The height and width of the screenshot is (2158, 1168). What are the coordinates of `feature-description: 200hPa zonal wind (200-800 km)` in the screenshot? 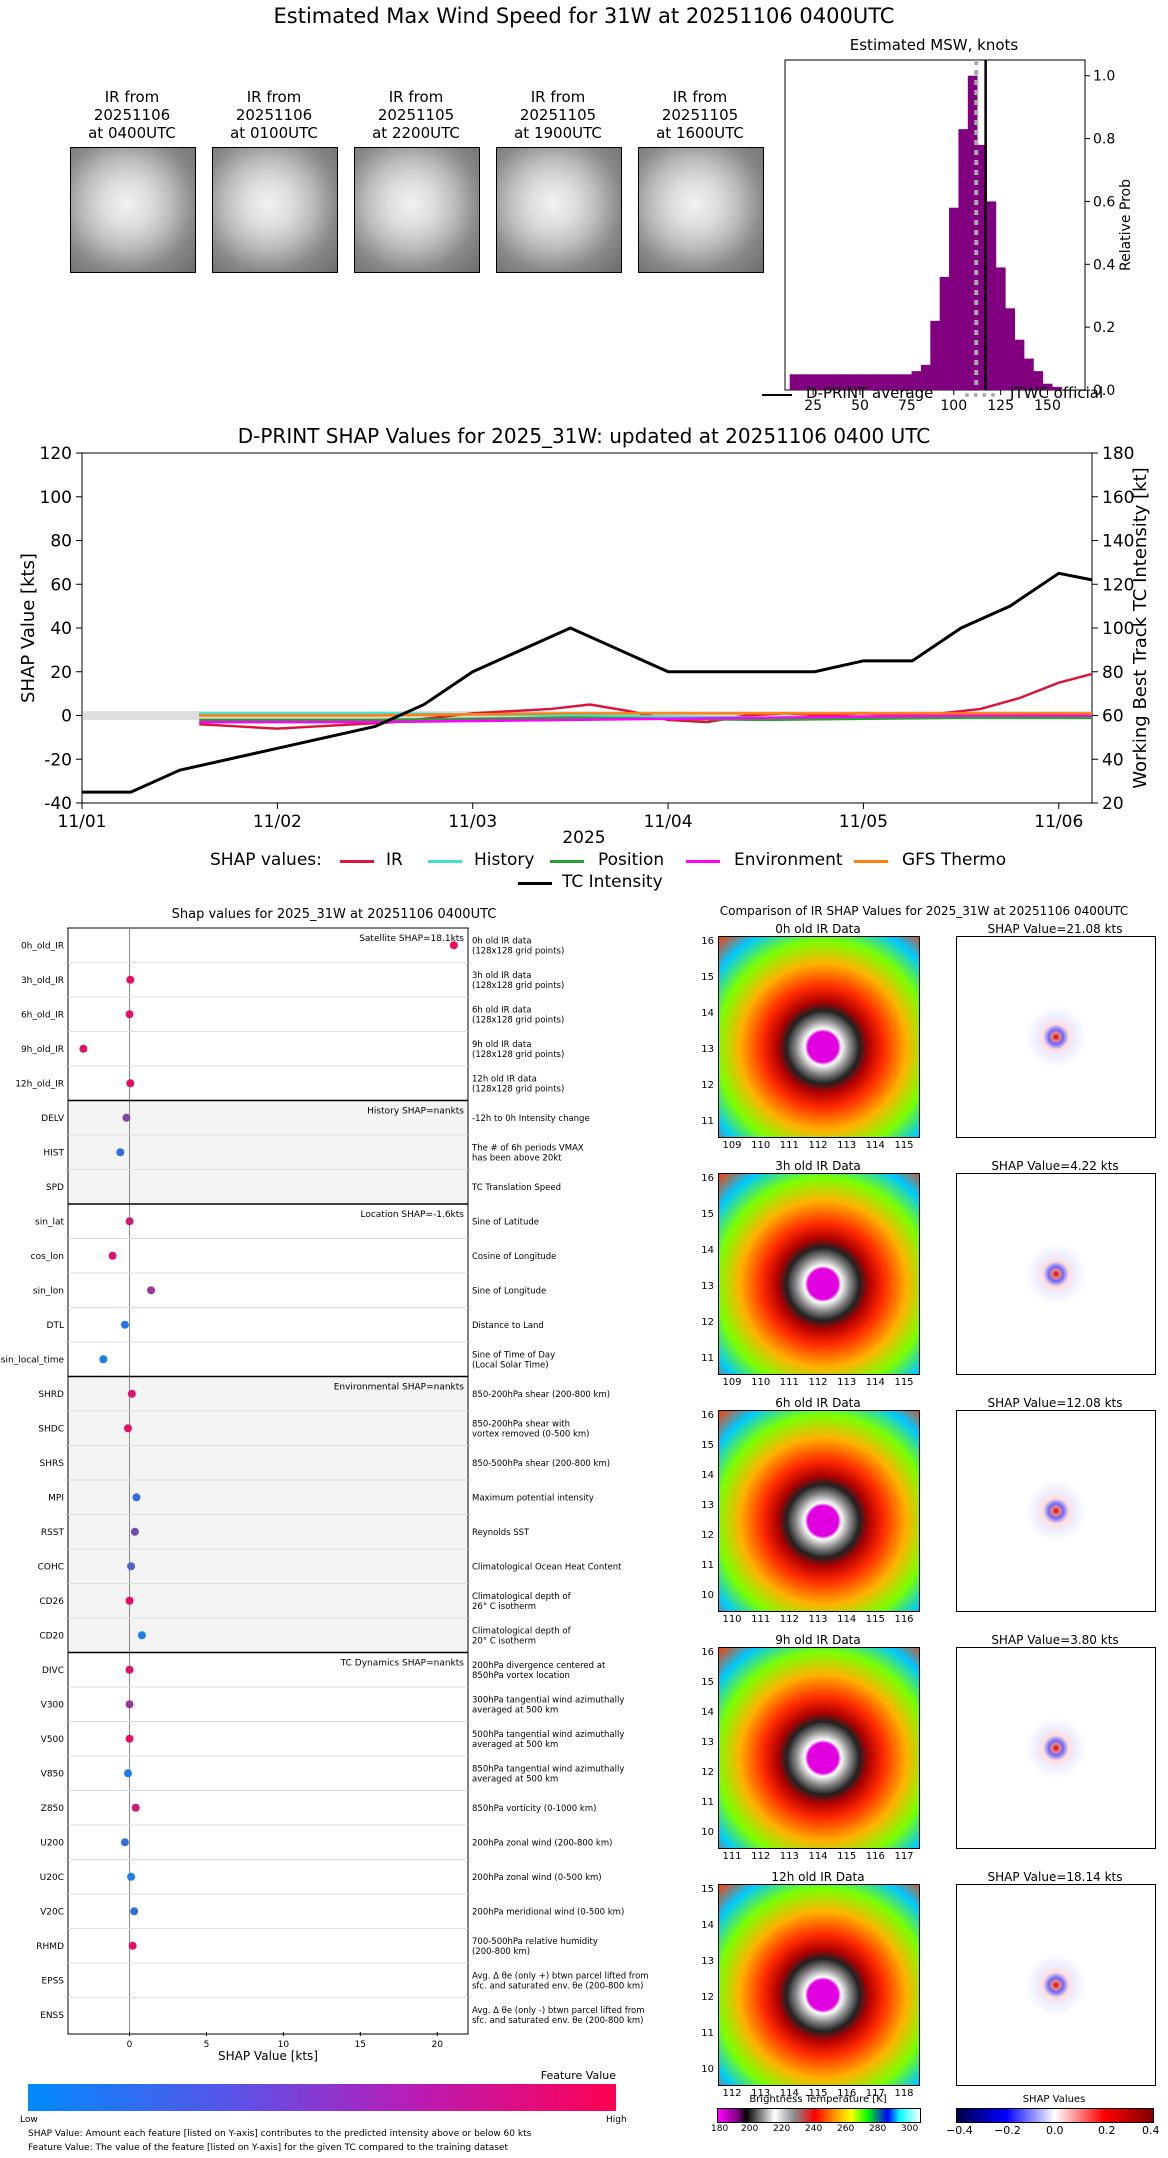 It's located at (542, 1843).